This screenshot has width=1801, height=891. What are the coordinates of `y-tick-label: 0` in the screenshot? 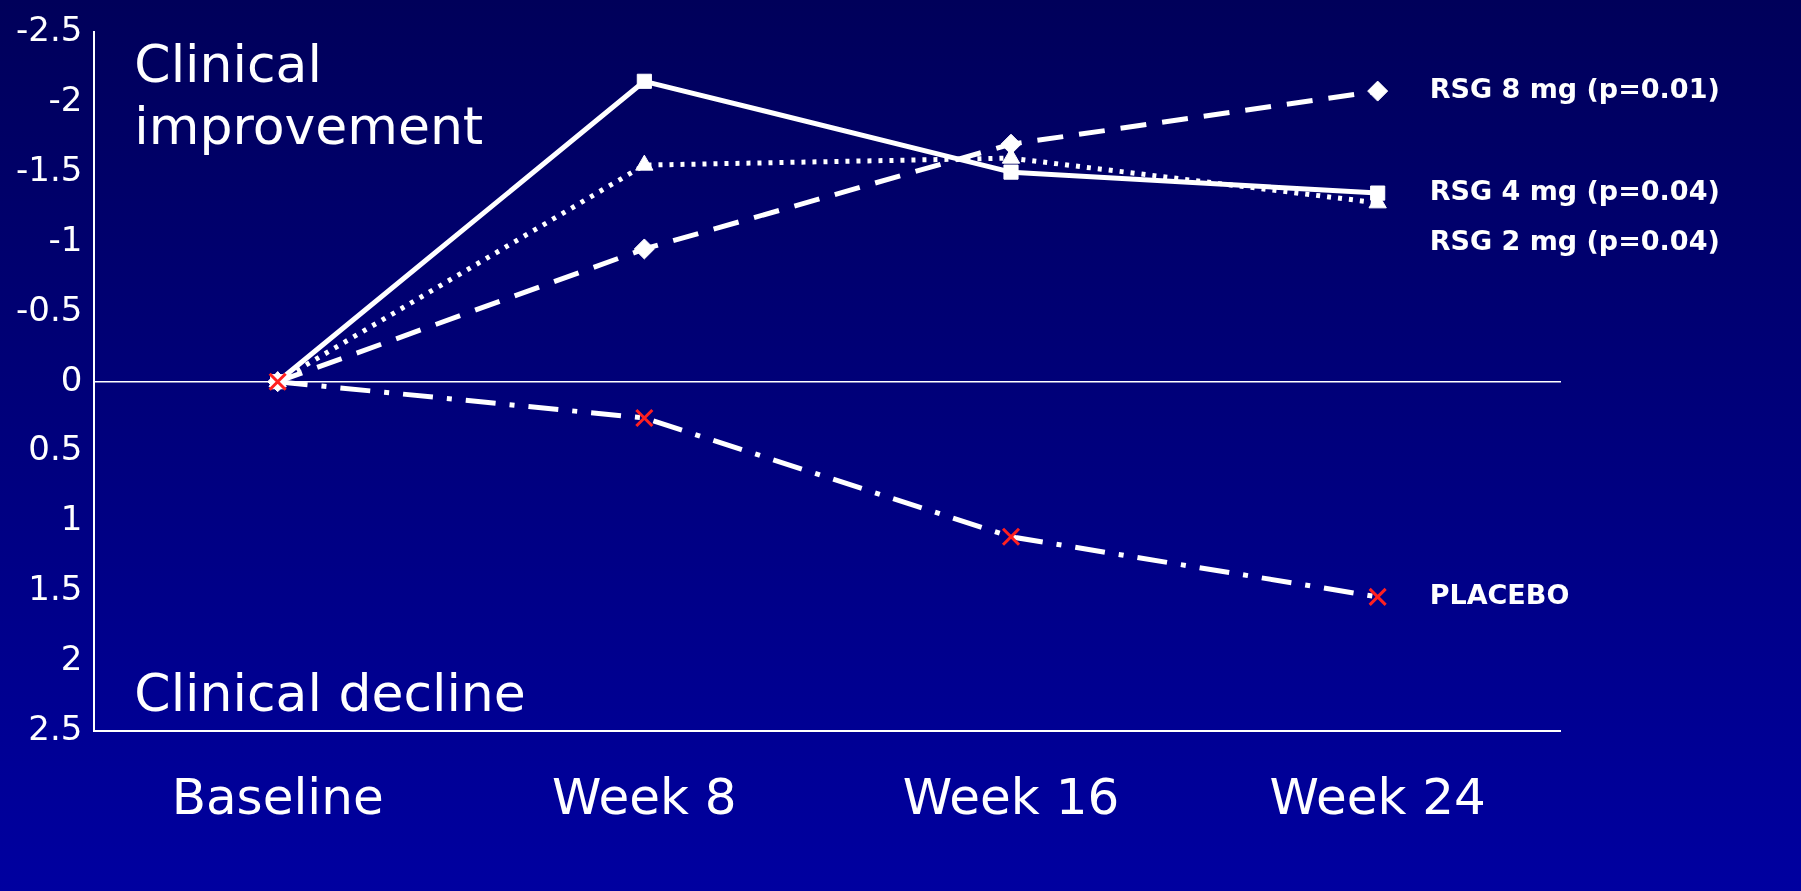 It's located at (71, 378).